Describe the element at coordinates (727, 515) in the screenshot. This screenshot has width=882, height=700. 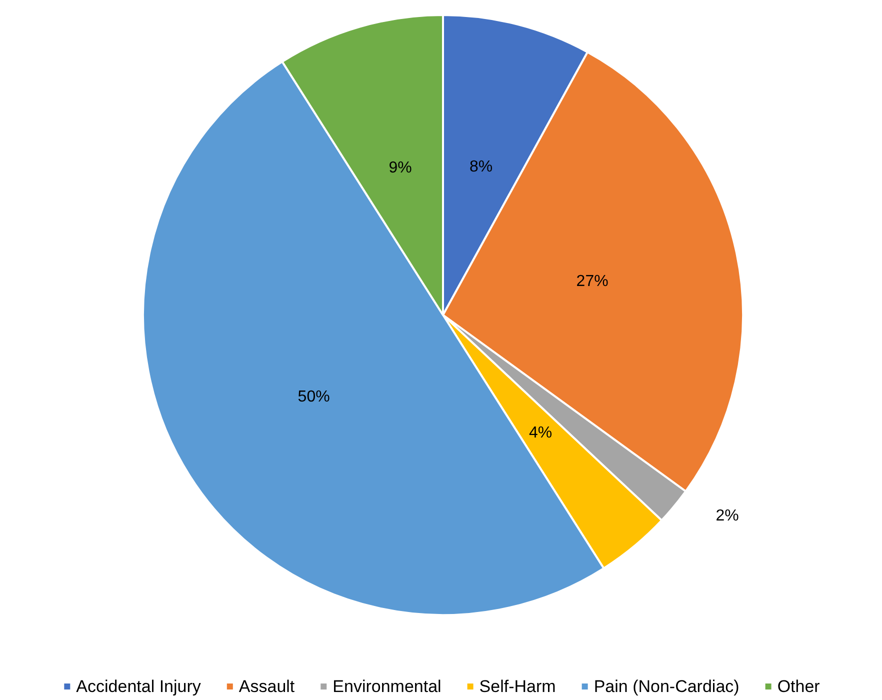
I see `data-label: 2%` at that location.